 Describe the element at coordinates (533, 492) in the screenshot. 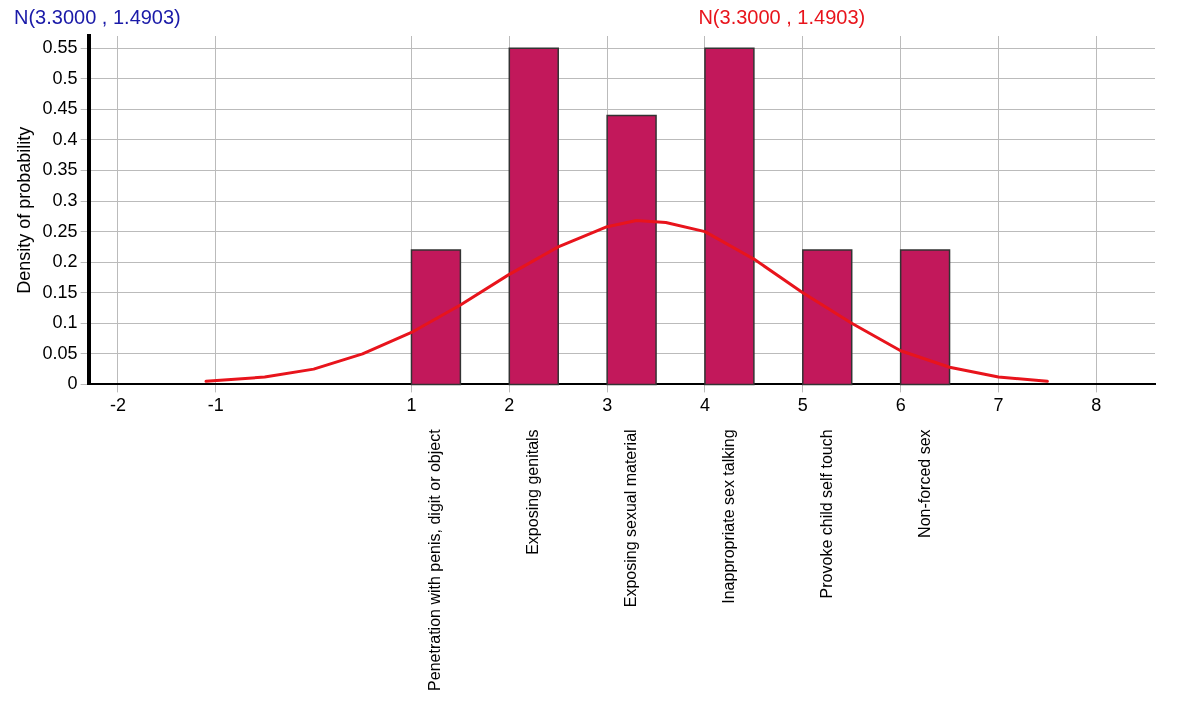

I see `annotation: Exposing genitals` at that location.